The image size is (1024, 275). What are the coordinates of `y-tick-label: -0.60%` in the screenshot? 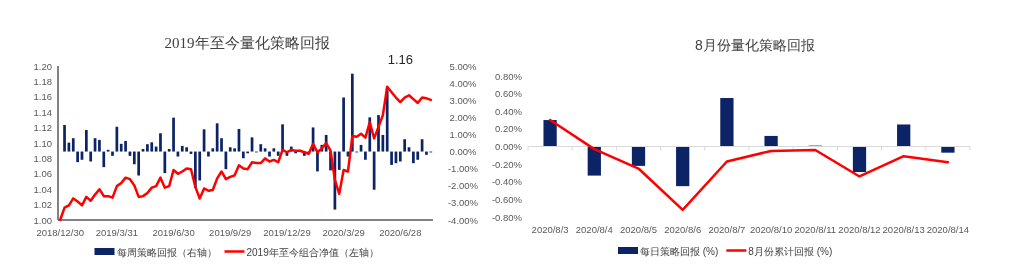 It's located at (507, 199).